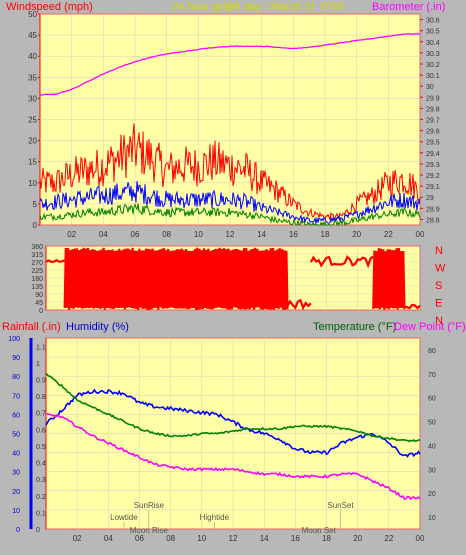 The height and width of the screenshot is (555, 466). What do you see at coordinates (16, 454) in the screenshot?
I see `humidity-tick-label: 40` at bounding box center [16, 454].